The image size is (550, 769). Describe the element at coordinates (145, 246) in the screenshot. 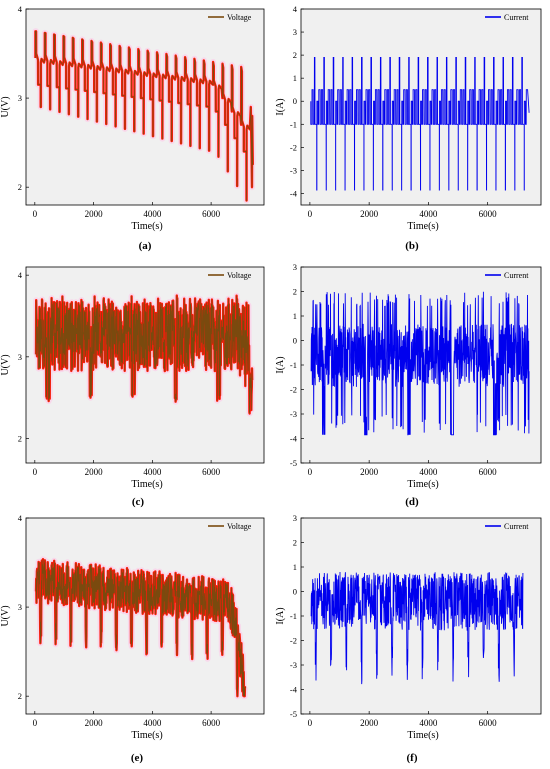

I see `panel-caption: (a)` at that location.